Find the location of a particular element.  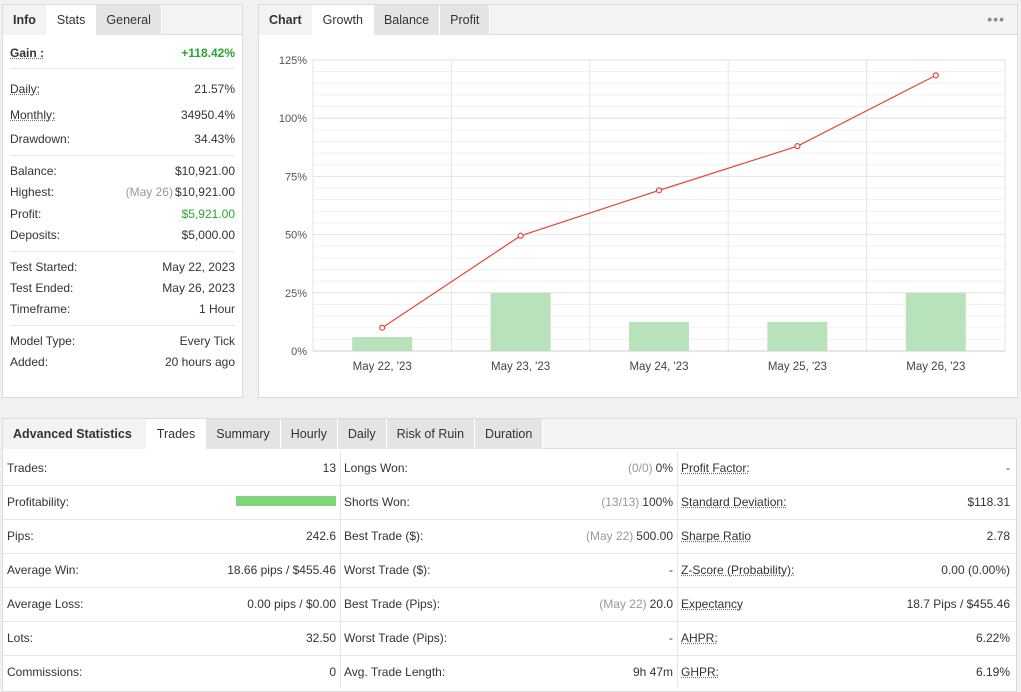

column-divider is located at coordinates (340, 570).